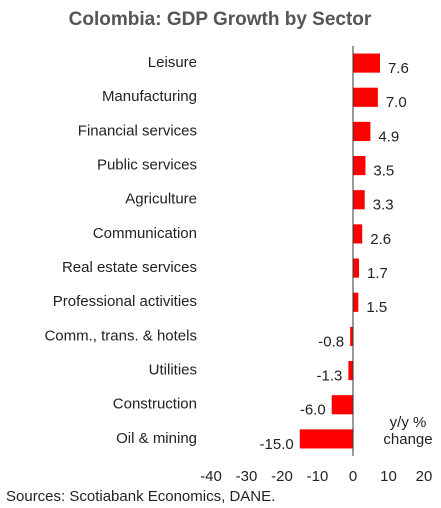 Image resolution: width=441 pixels, height=508 pixels. What do you see at coordinates (383, 205) in the screenshot?
I see `data-label: 3.3` at bounding box center [383, 205].